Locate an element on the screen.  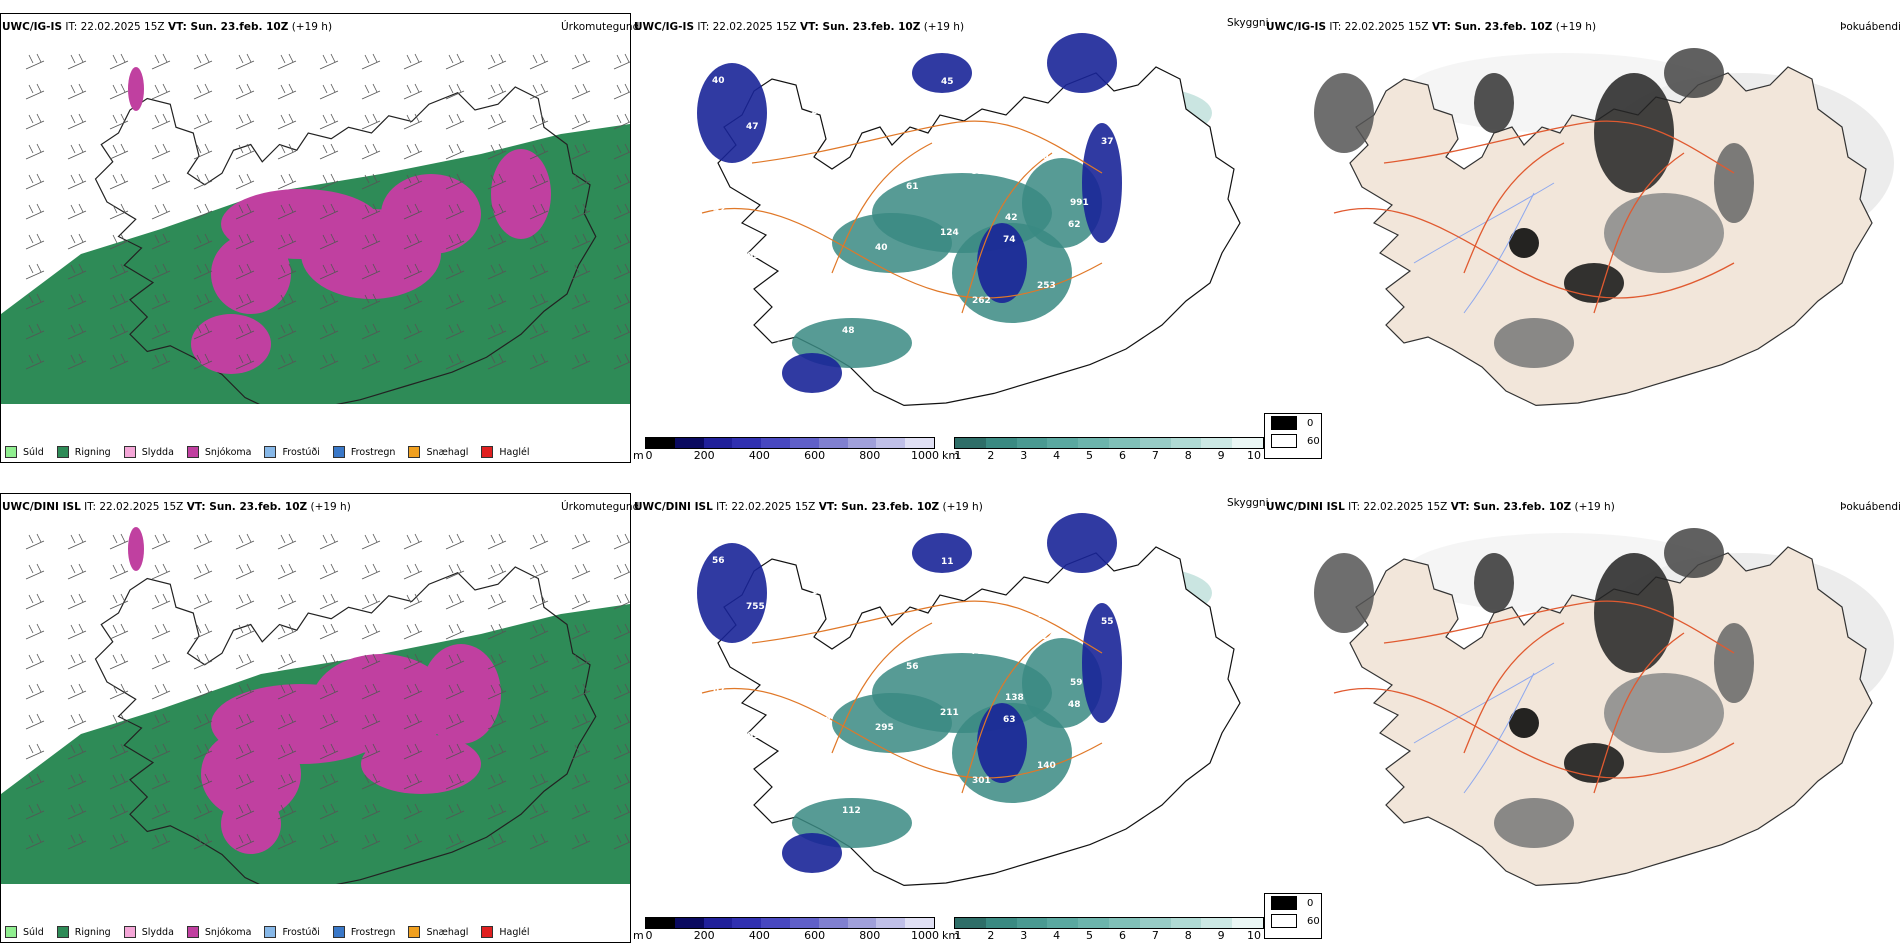
cloud-base-label: 324 is located at coordinates (885, 97).